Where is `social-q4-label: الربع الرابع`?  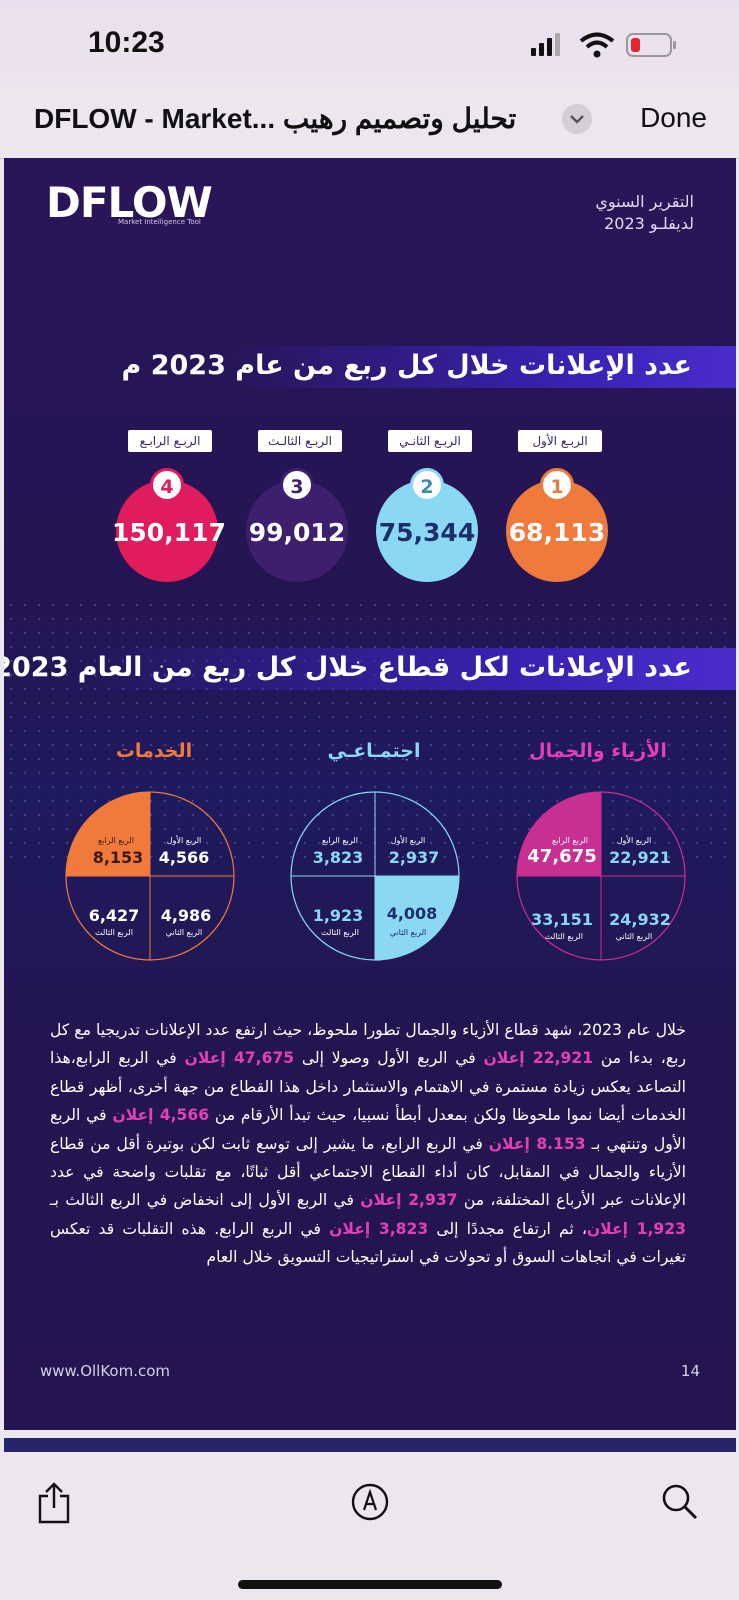
social-q4-label: الربع الرابع is located at coordinates (340, 840).